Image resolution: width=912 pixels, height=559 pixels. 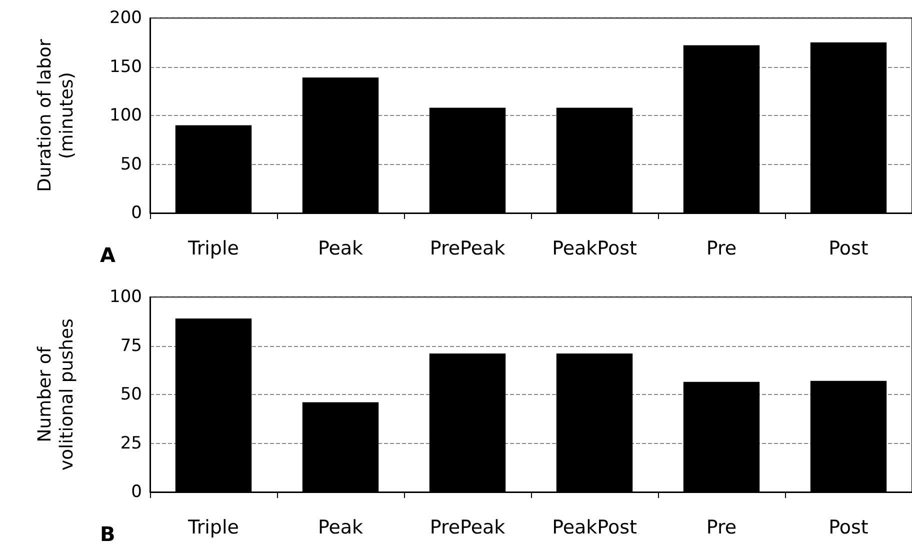 I want to click on text: B, so click(x=108, y=534).